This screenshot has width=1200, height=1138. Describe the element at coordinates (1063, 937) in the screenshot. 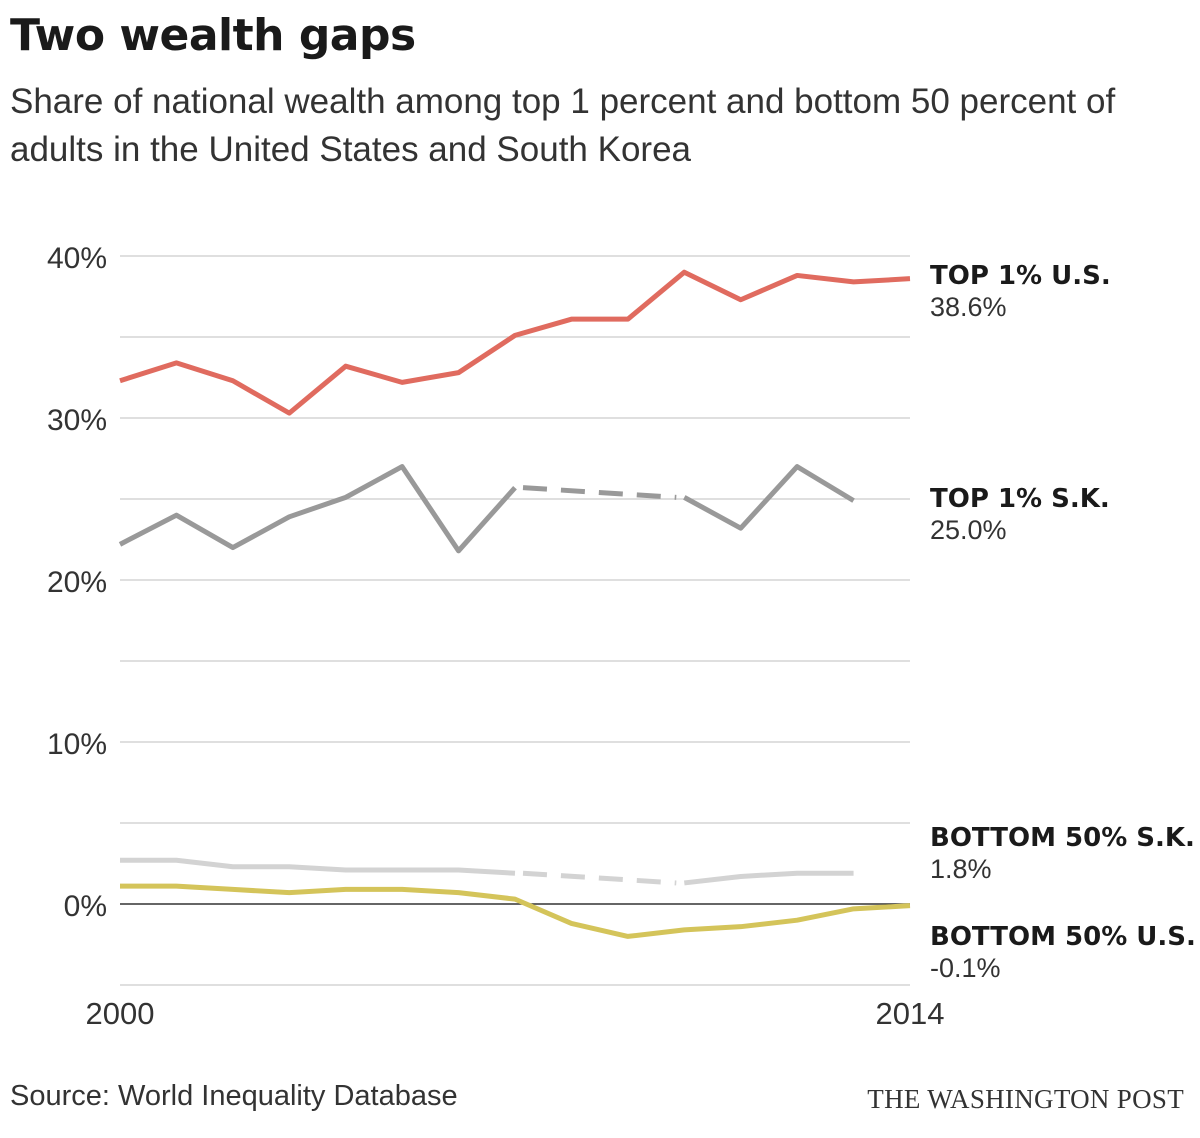

I see `series-name-label: BOTTOM 50% U.S.` at that location.